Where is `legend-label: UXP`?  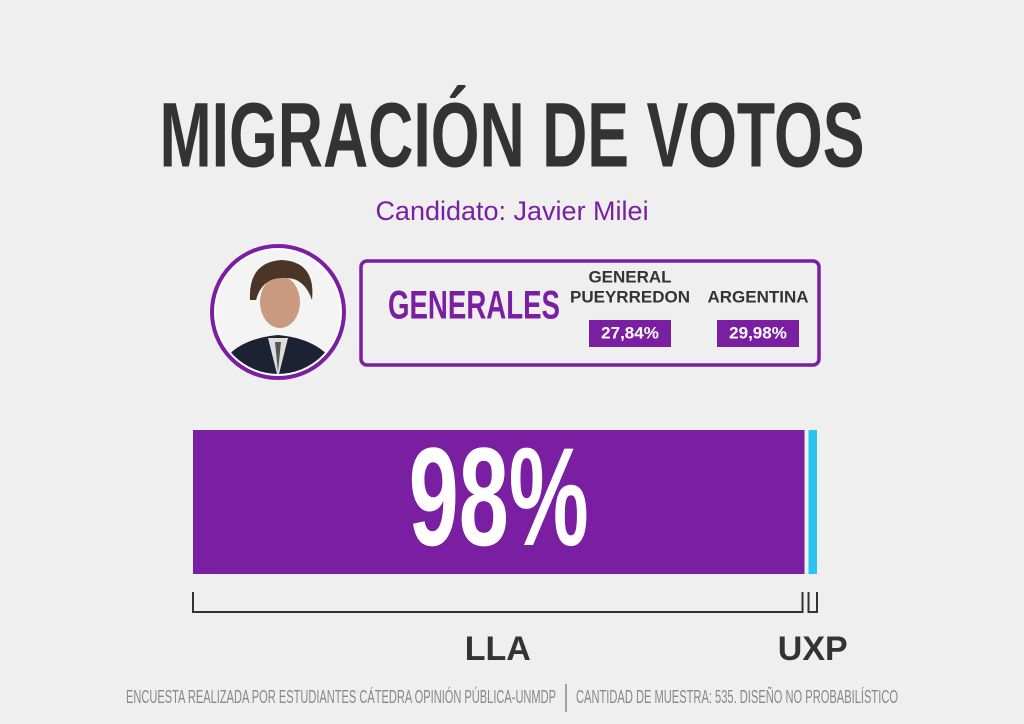 legend-label: UXP is located at coordinates (813, 649).